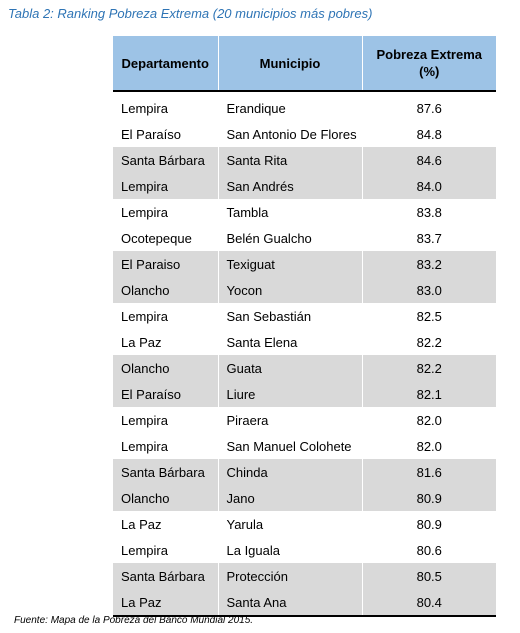 The image size is (520, 633). I want to click on table-row: Olancho Guata 82.2, so click(304, 368).